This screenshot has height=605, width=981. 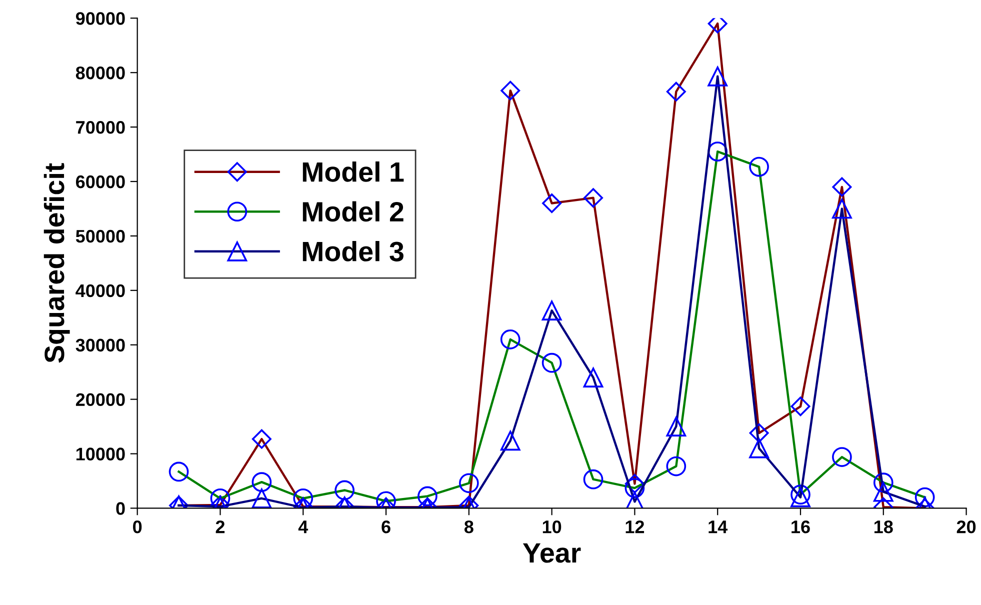 I want to click on legend-label: Model 1, so click(x=353, y=171).